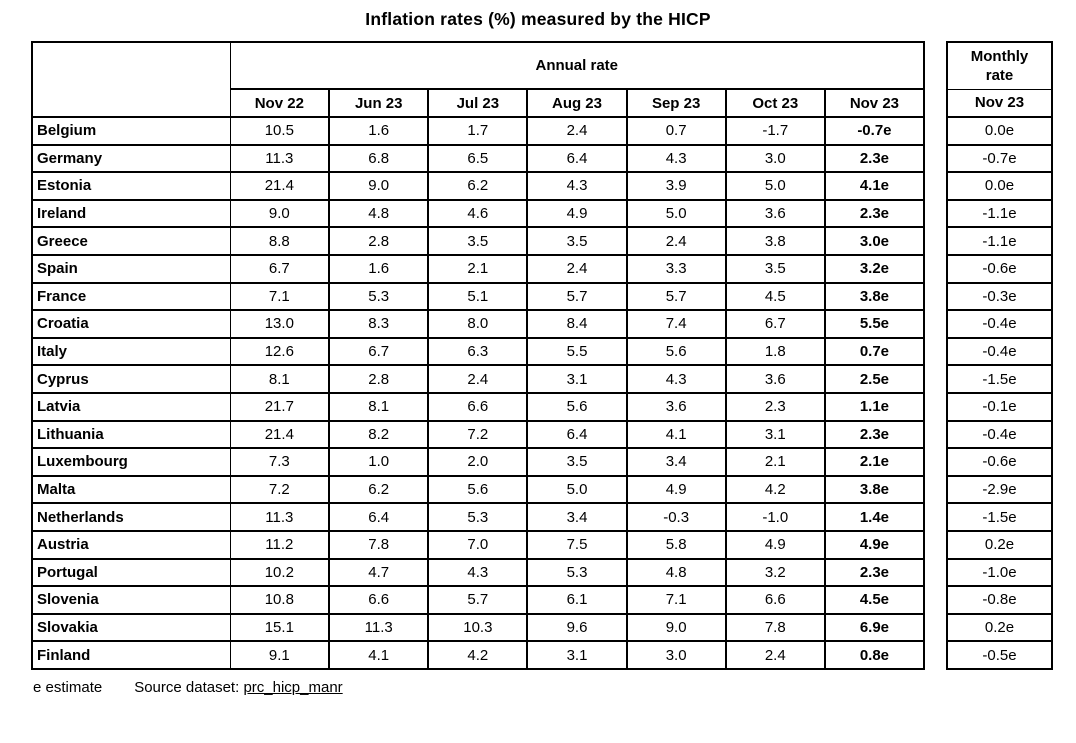 The width and height of the screenshot is (1076, 743). What do you see at coordinates (999, 131) in the screenshot?
I see `monthly-value: 0.0e` at bounding box center [999, 131].